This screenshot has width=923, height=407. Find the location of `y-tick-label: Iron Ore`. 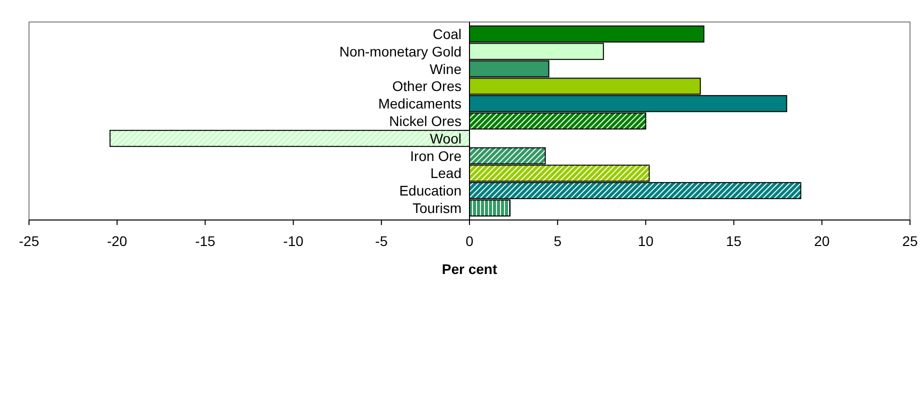

y-tick-label: Iron Ore is located at coordinates (436, 156).